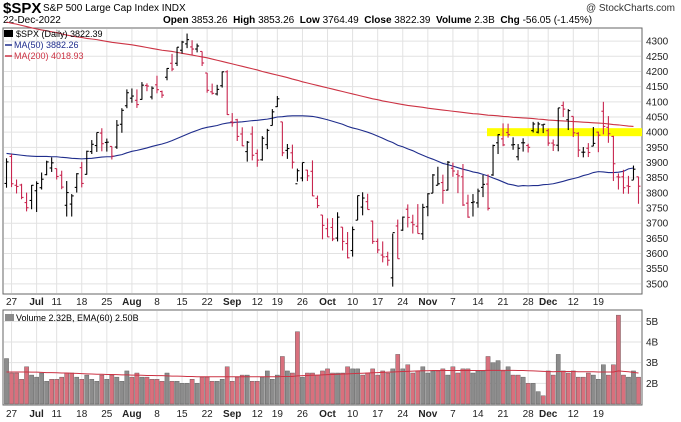 The height and width of the screenshot is (422, 681). Describe the element at coordinates (157, 414) in the screenshot. I see `x-tick-label-lower: 8` at that location.